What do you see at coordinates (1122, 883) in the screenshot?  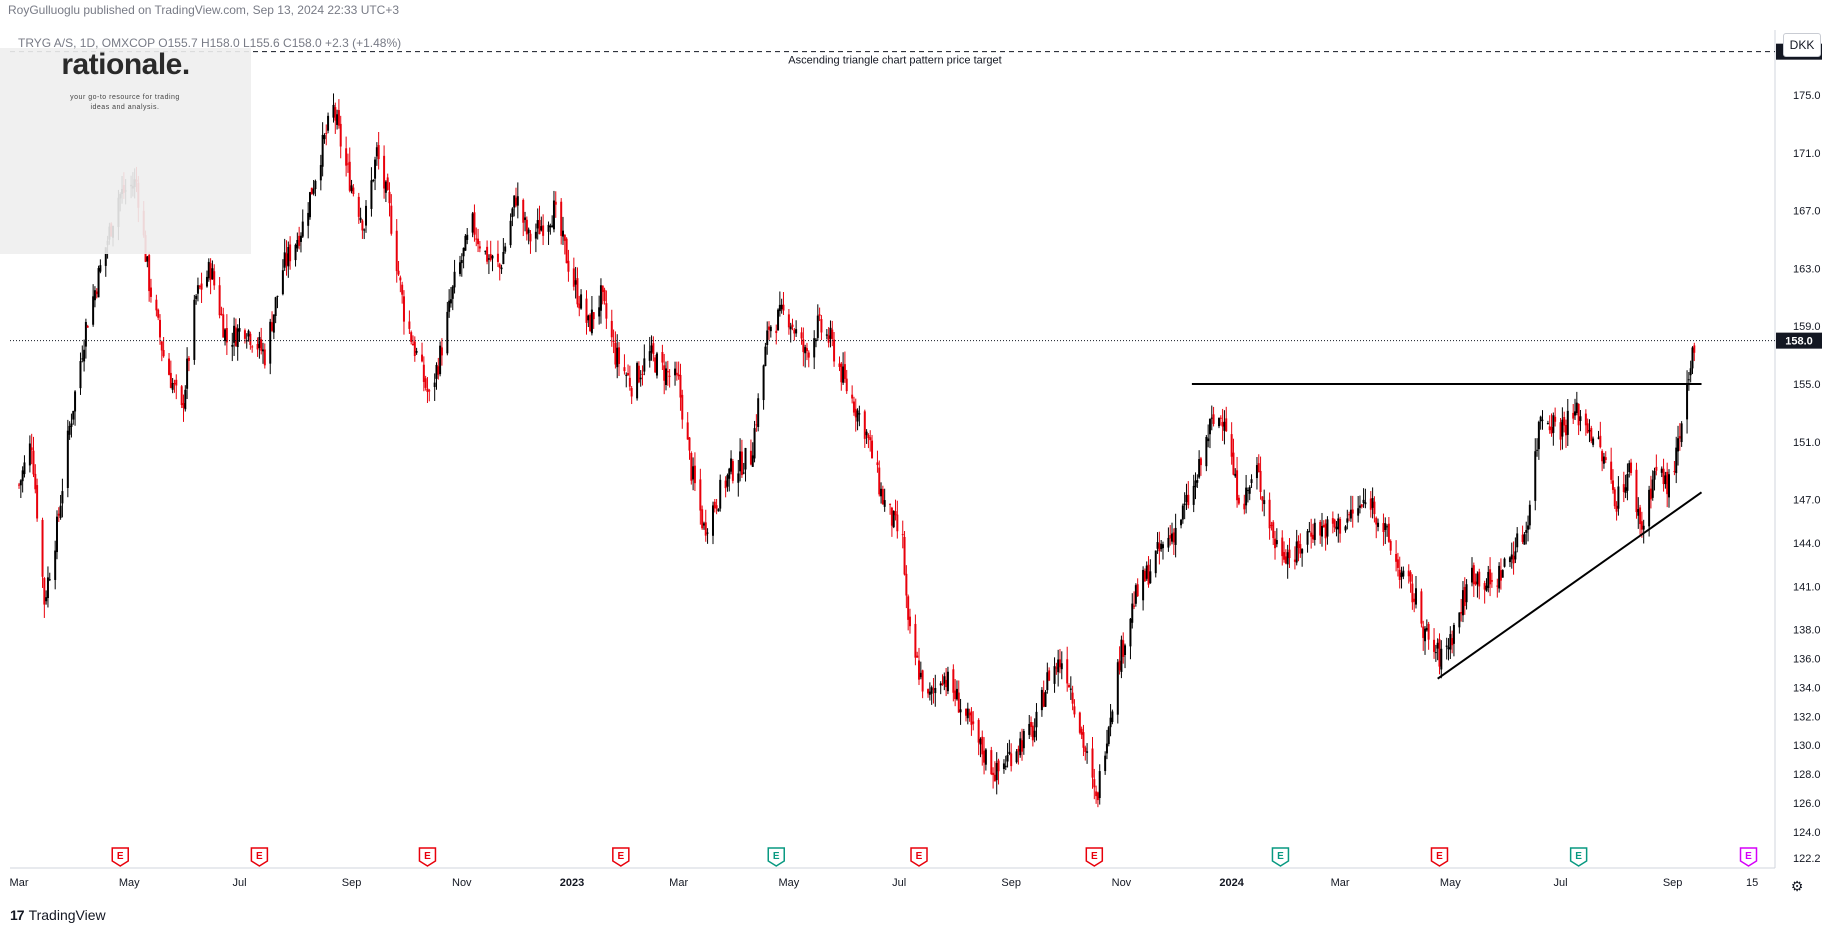 I see `x-tick-label: Nov` at bounding box center [1122, 883].